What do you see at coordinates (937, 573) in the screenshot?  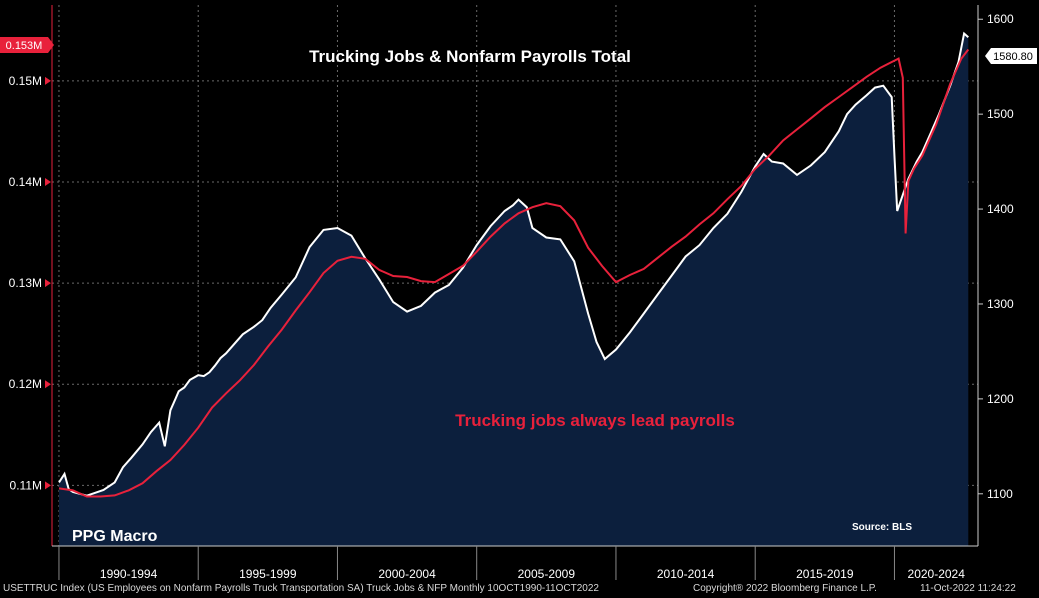 I see `x-axis-tick-label: 2020-2024` at bounding box center [937, 573].